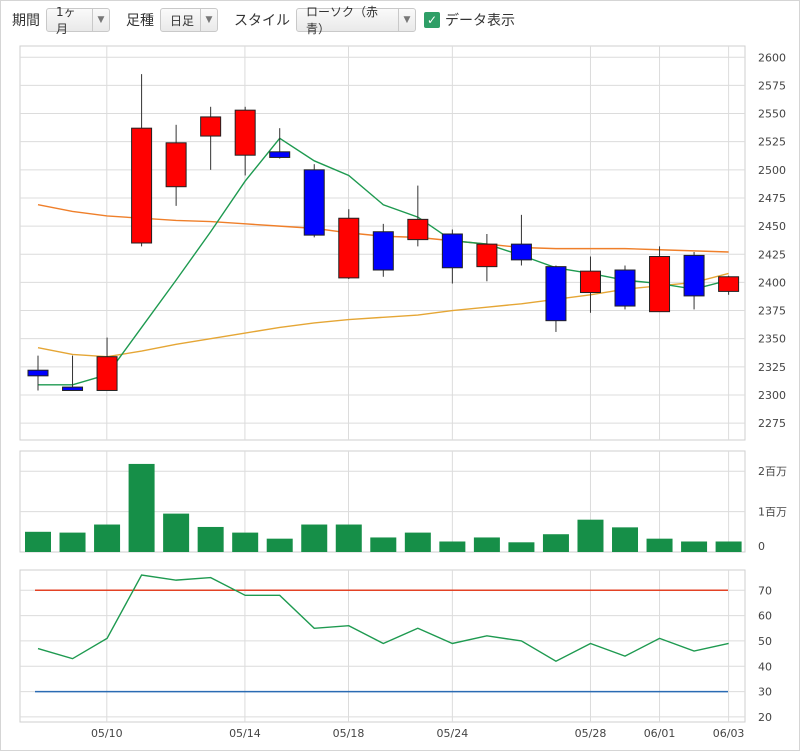  I want to click on volume-tick-label: 0, so click(761, 546).